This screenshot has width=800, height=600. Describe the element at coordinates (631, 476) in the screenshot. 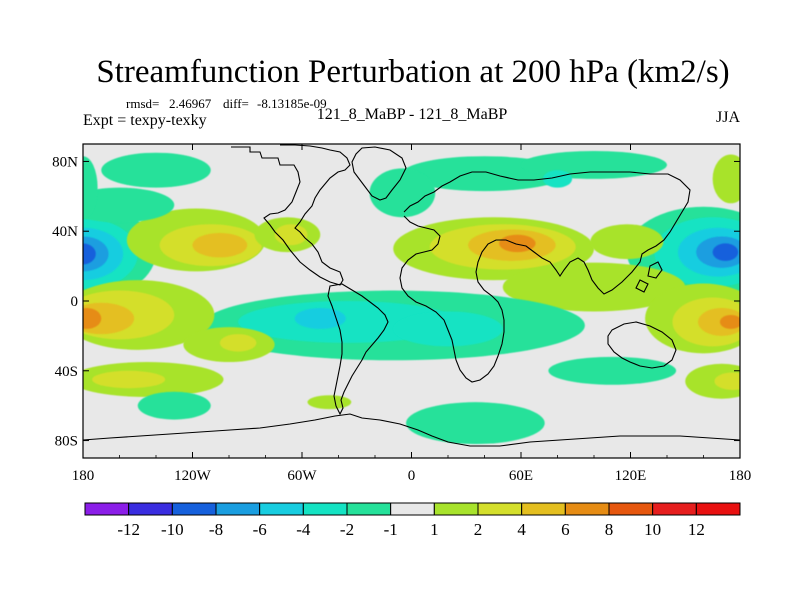

I see `x-tick-label: 120E` at that location.